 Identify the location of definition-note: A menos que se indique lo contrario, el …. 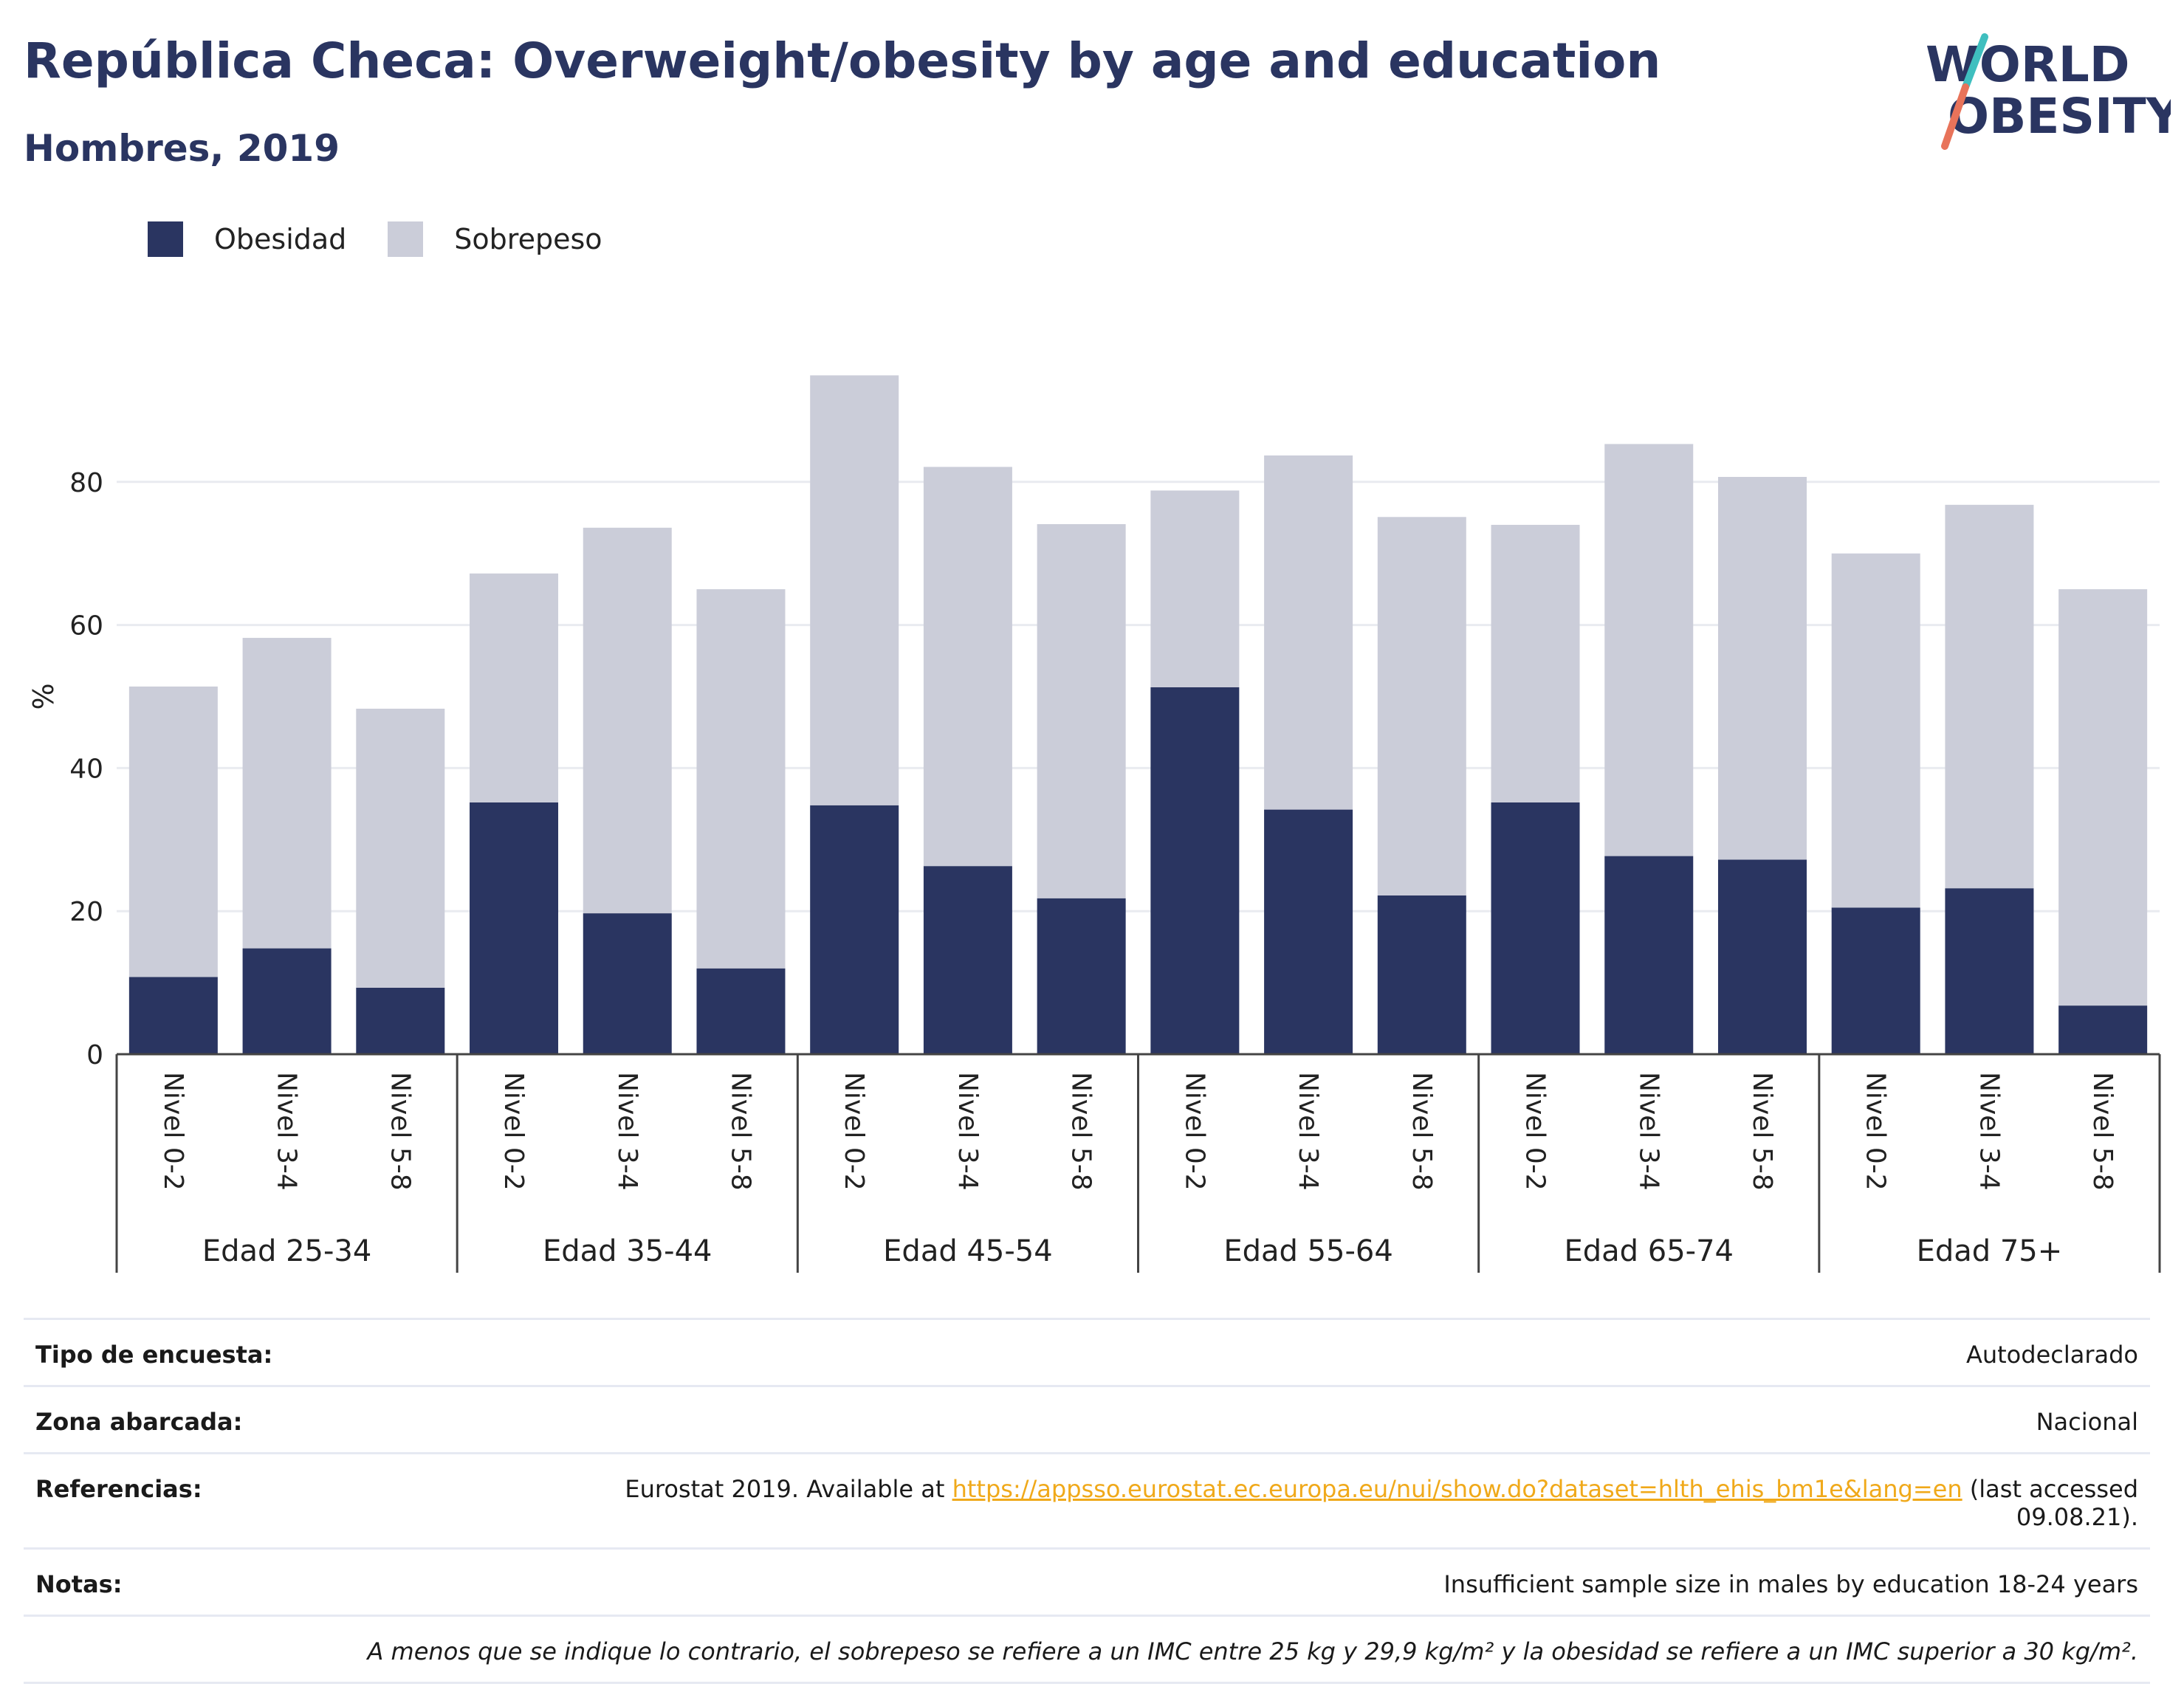
(1253, 1651).